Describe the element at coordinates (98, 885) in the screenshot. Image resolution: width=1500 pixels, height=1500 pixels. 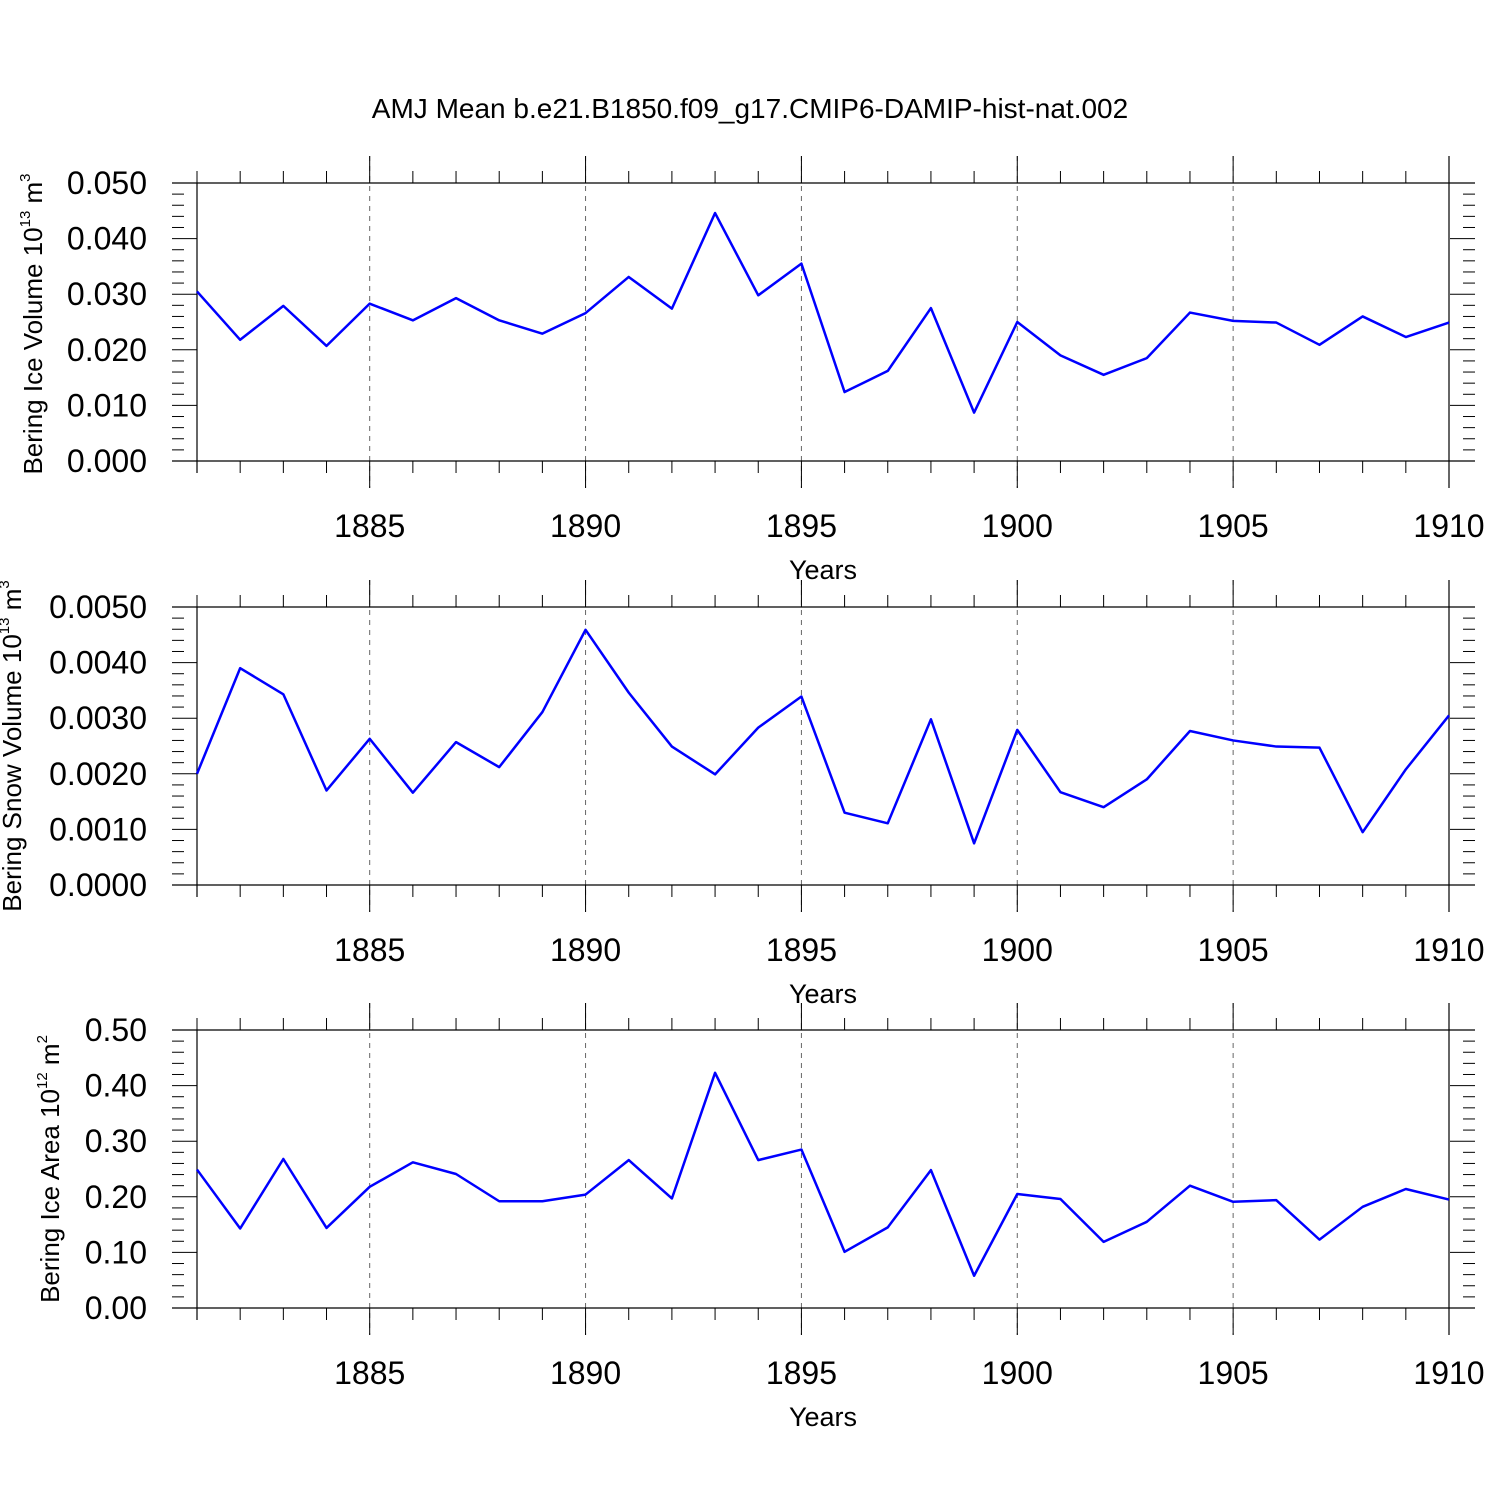
I see `y-tick-label: 0.0000` at that location.